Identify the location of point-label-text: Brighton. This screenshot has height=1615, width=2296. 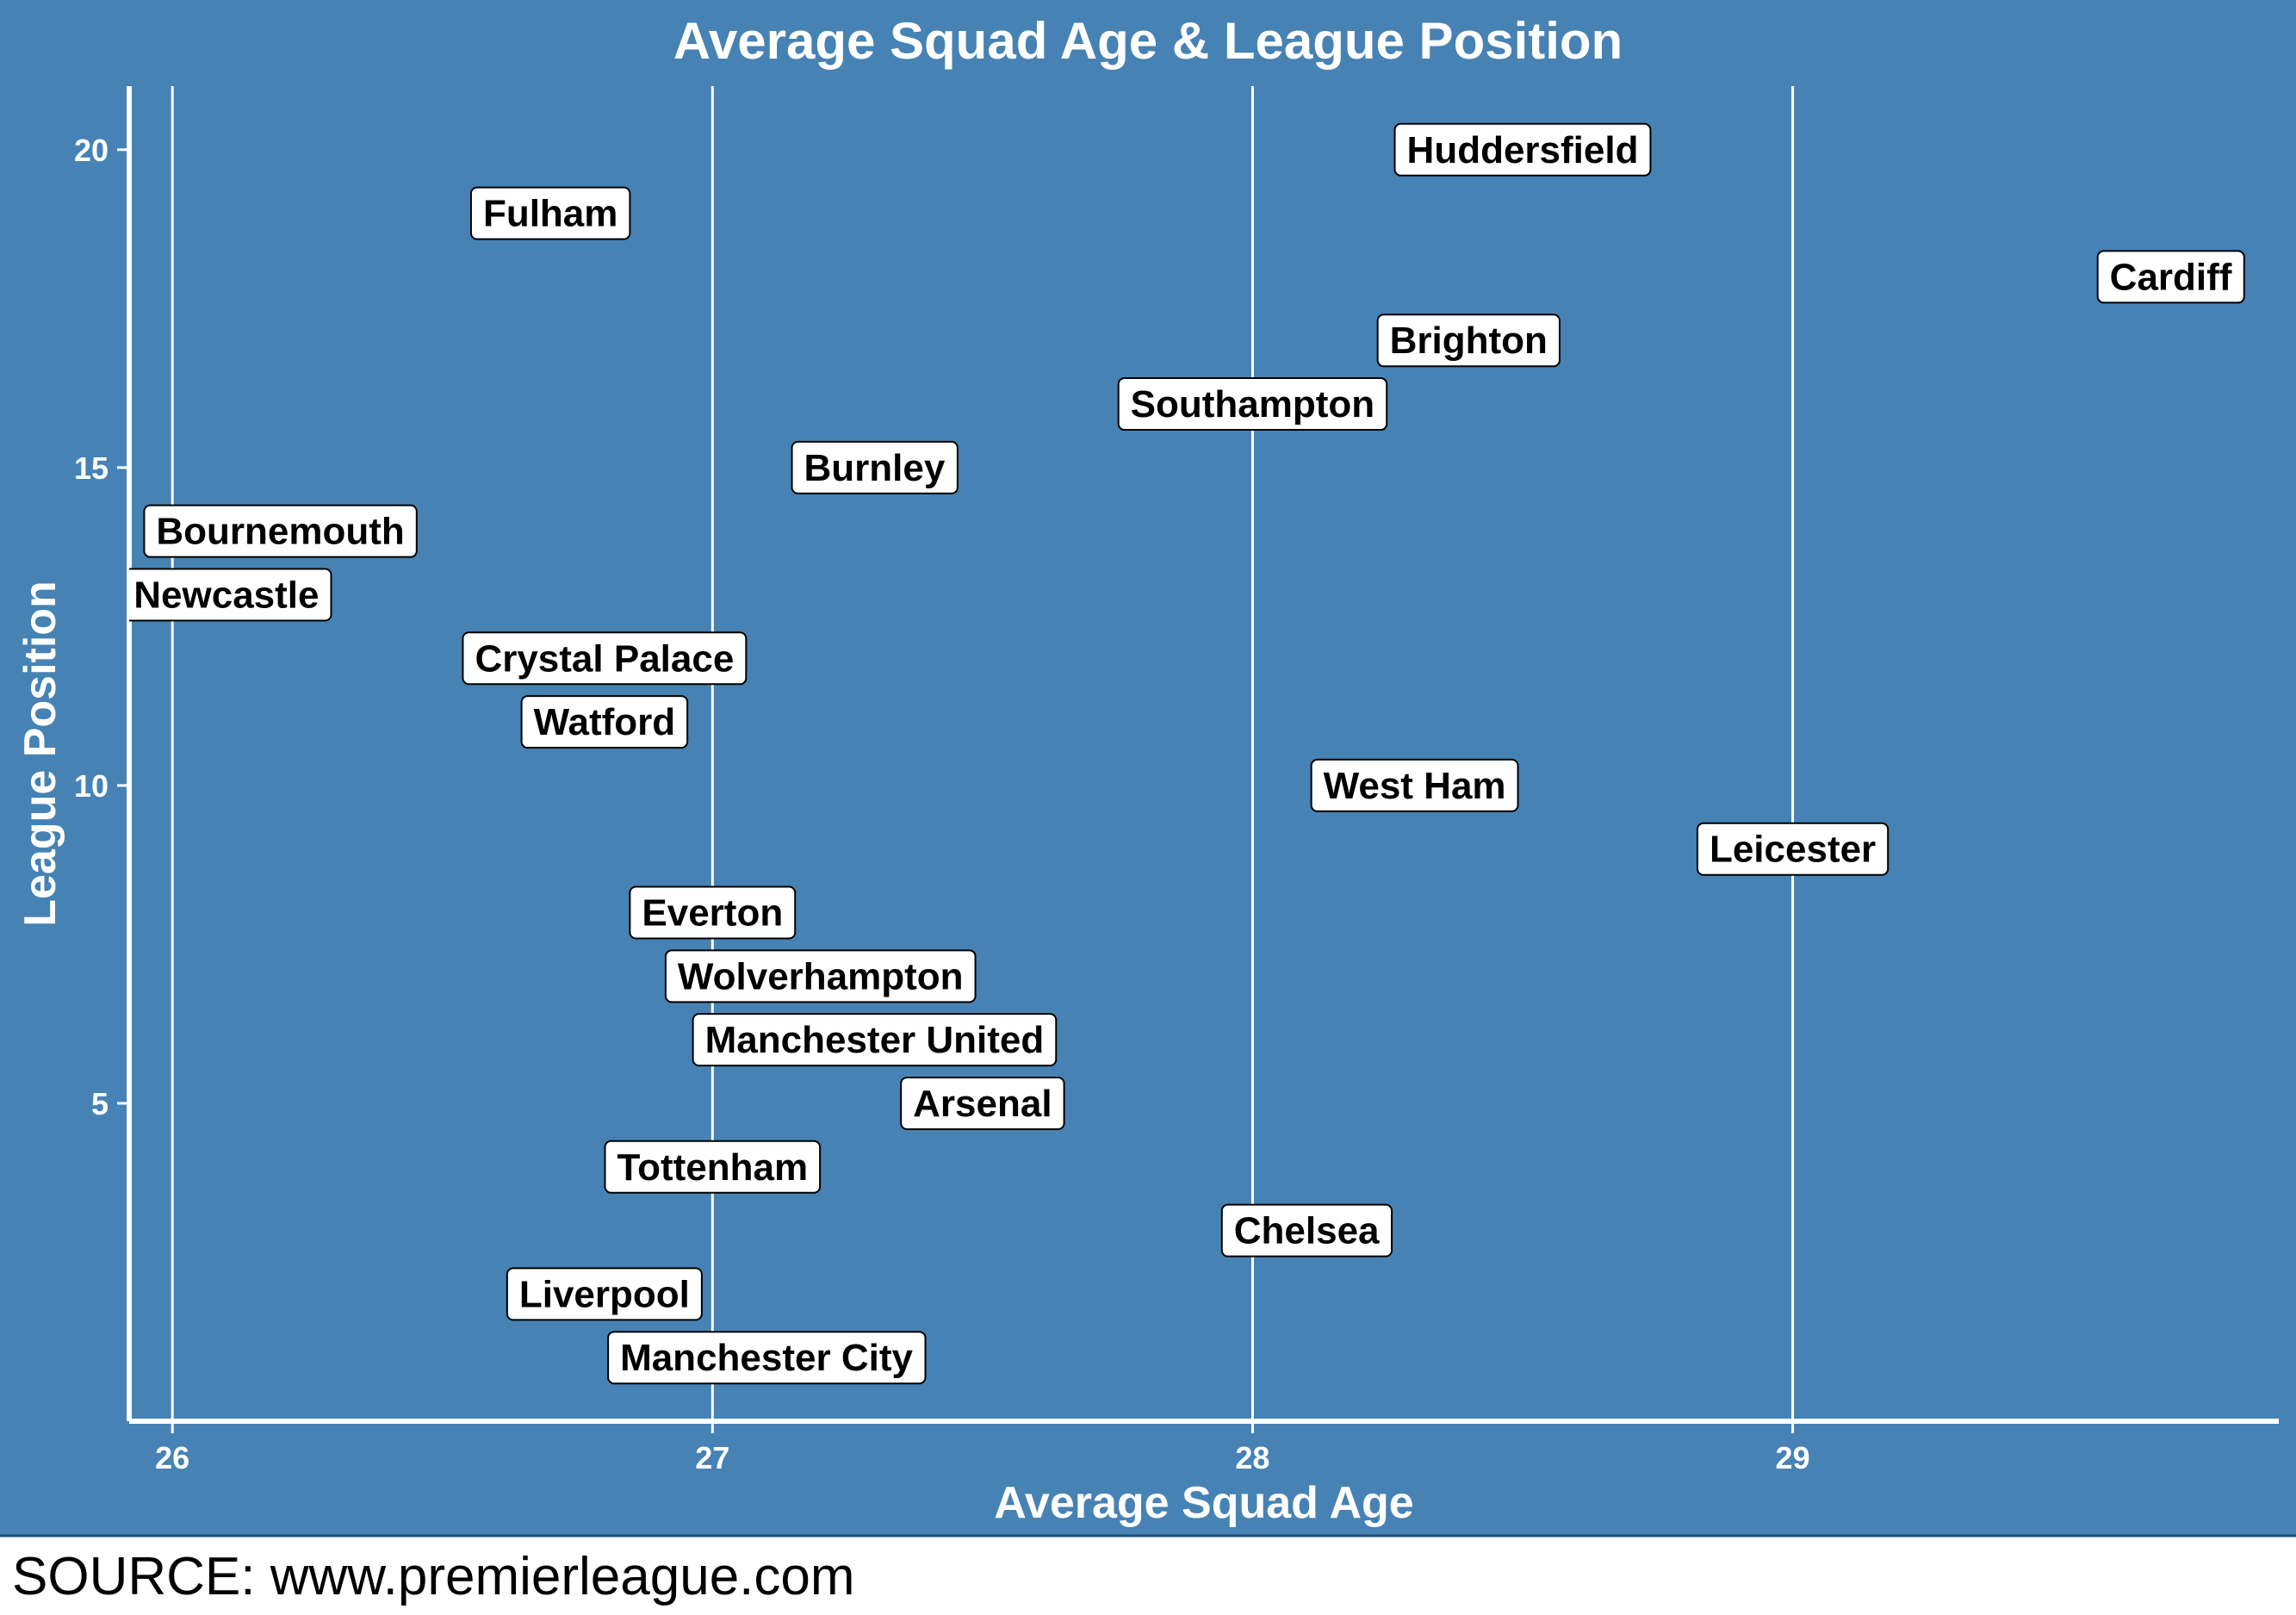
(1469, 341).